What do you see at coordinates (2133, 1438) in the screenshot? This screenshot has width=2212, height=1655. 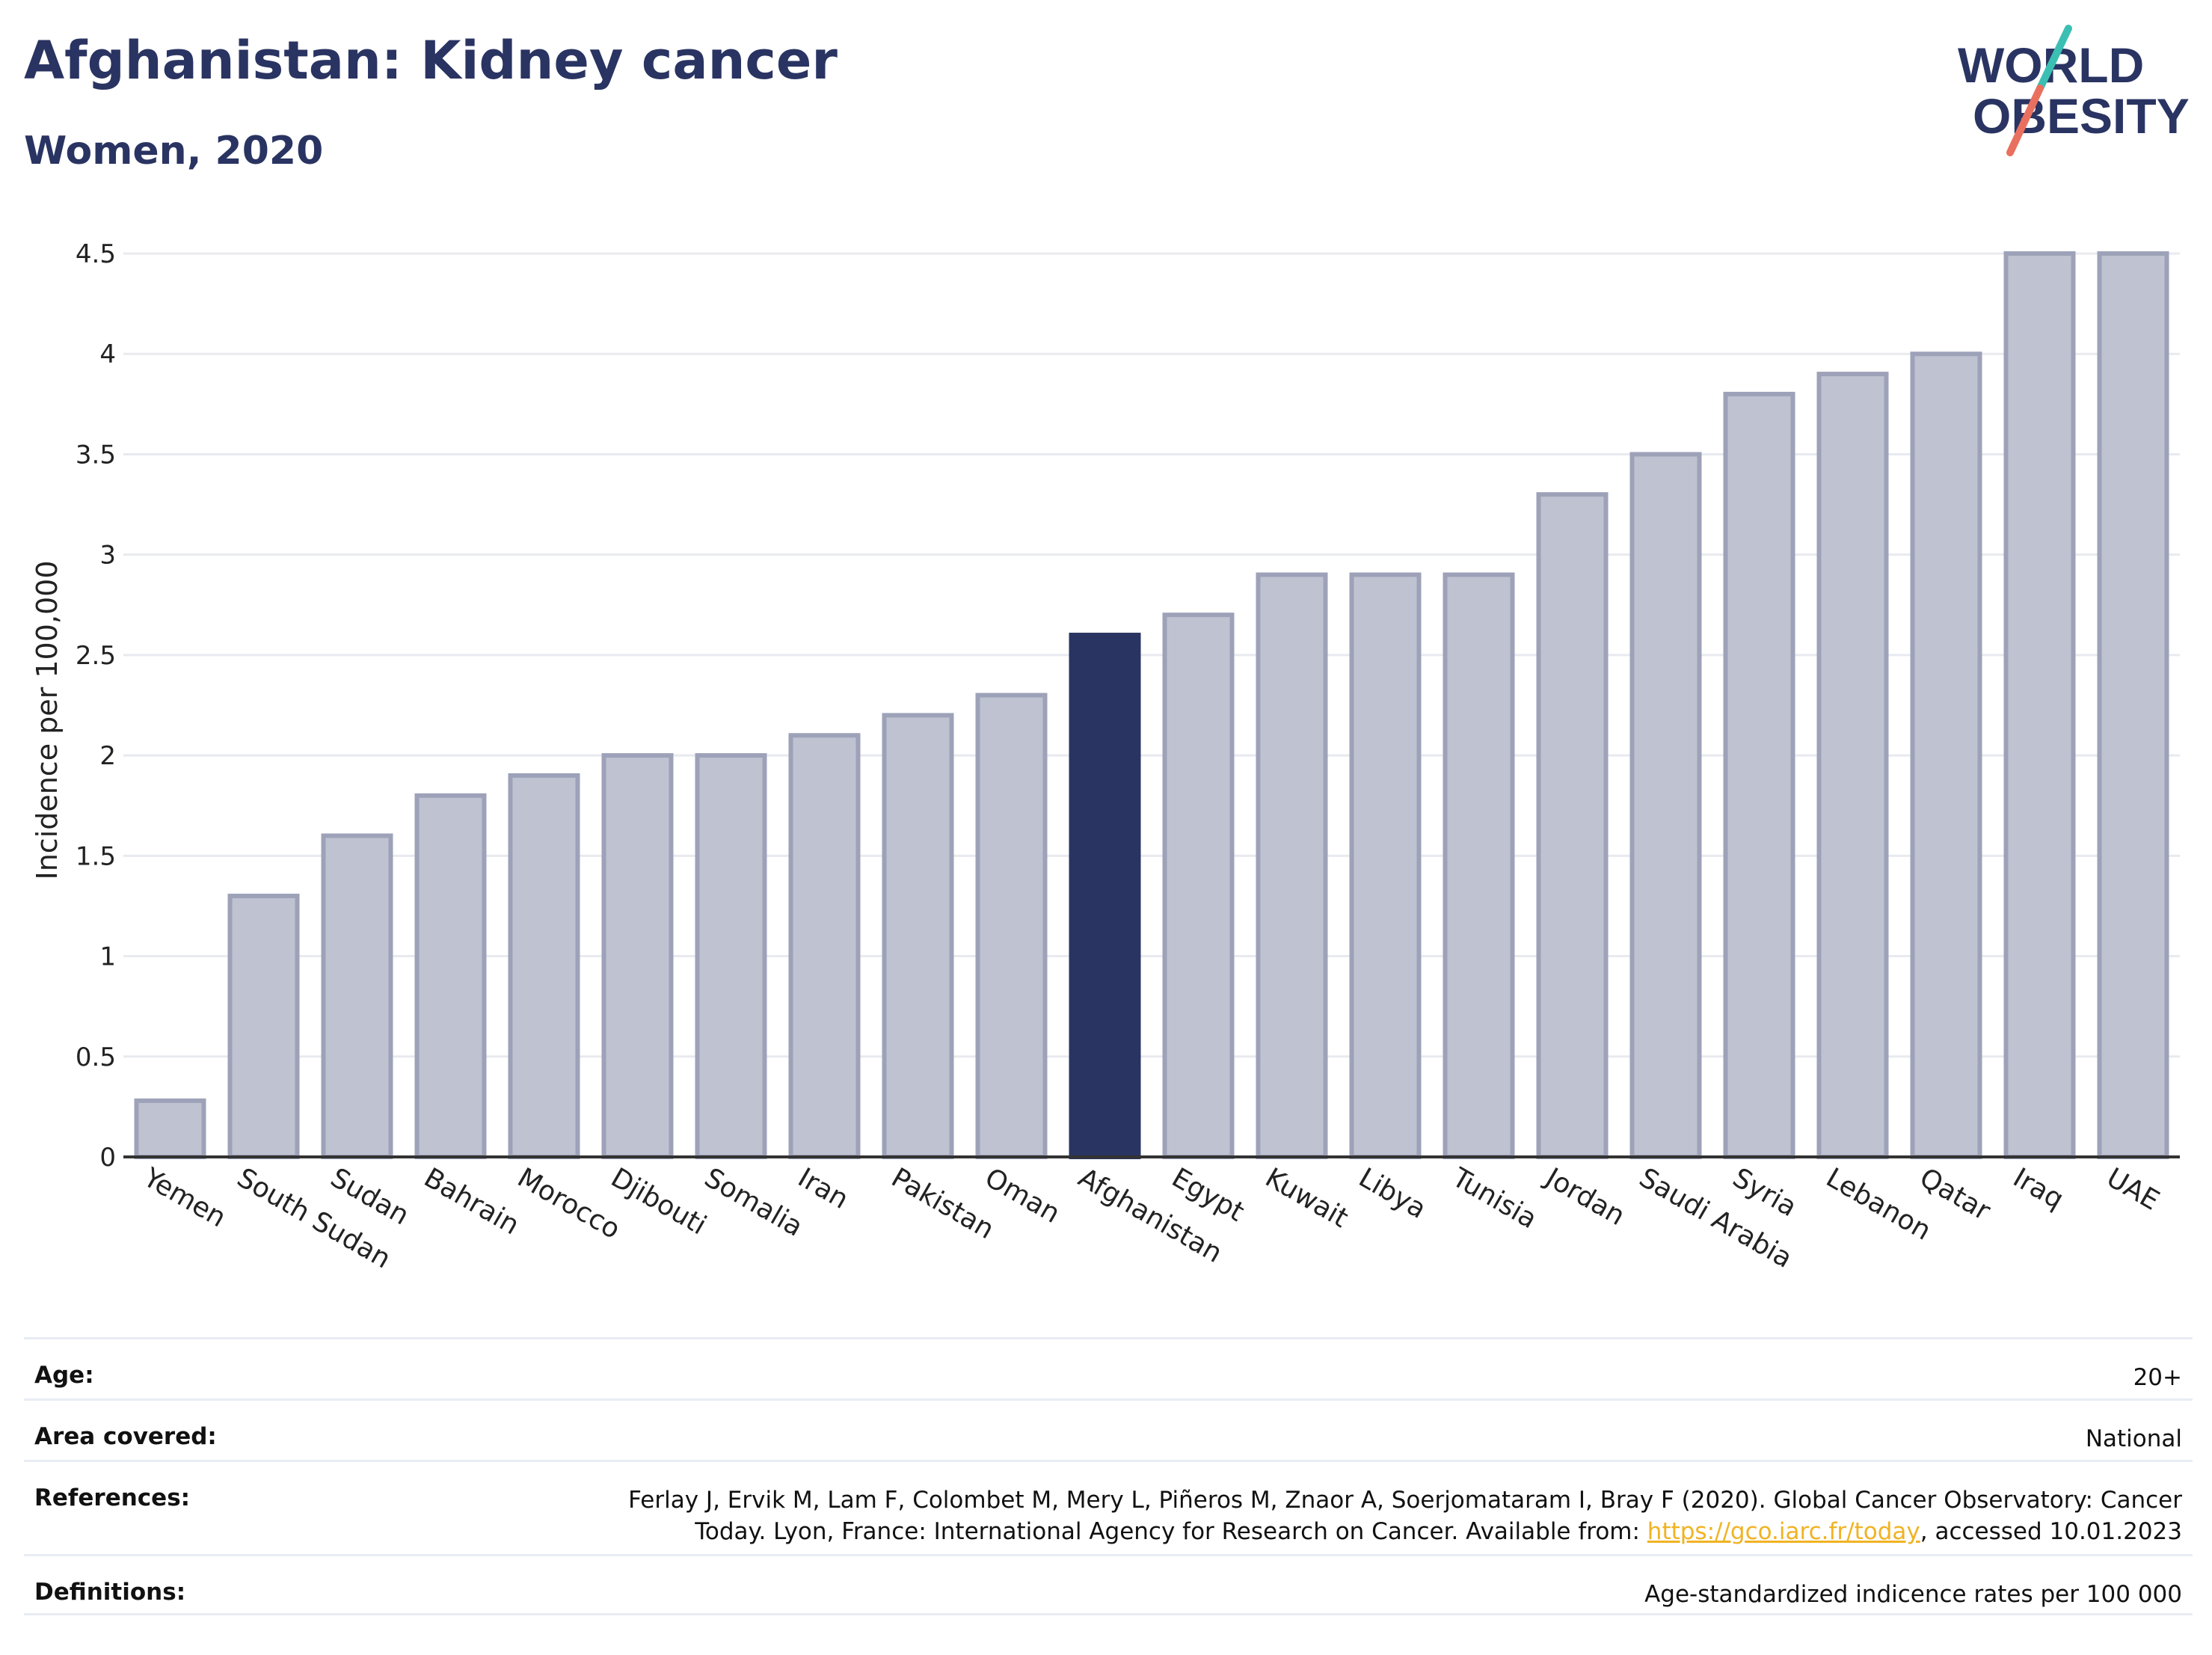 I see `meta-value-area: National` at bounding box center [2133, 1438].